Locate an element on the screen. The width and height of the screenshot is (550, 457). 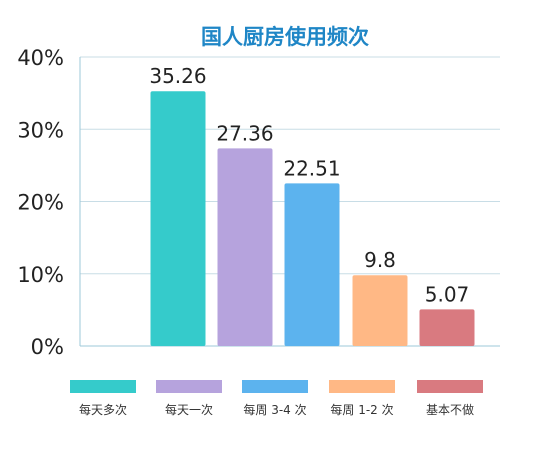
y-tick-label: 40% is located at coordinates (40, 58).